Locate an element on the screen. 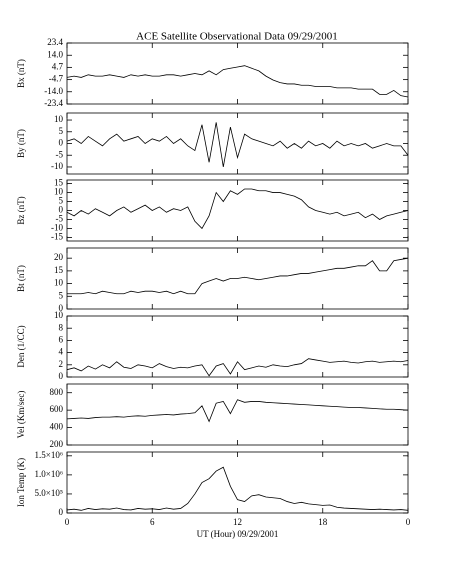  y-tick-label: 20 is located at coordinates (59, 257).